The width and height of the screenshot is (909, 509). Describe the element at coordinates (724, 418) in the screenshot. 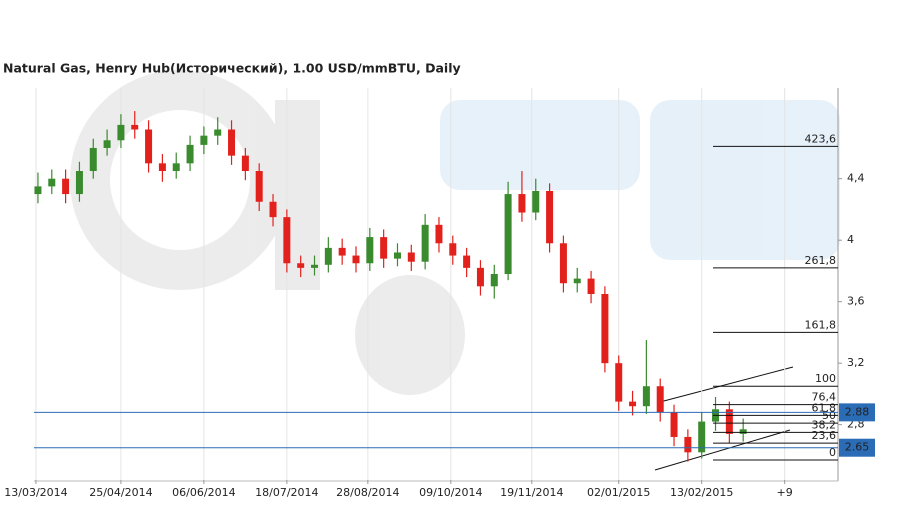

I see `trend-lines` at that location.